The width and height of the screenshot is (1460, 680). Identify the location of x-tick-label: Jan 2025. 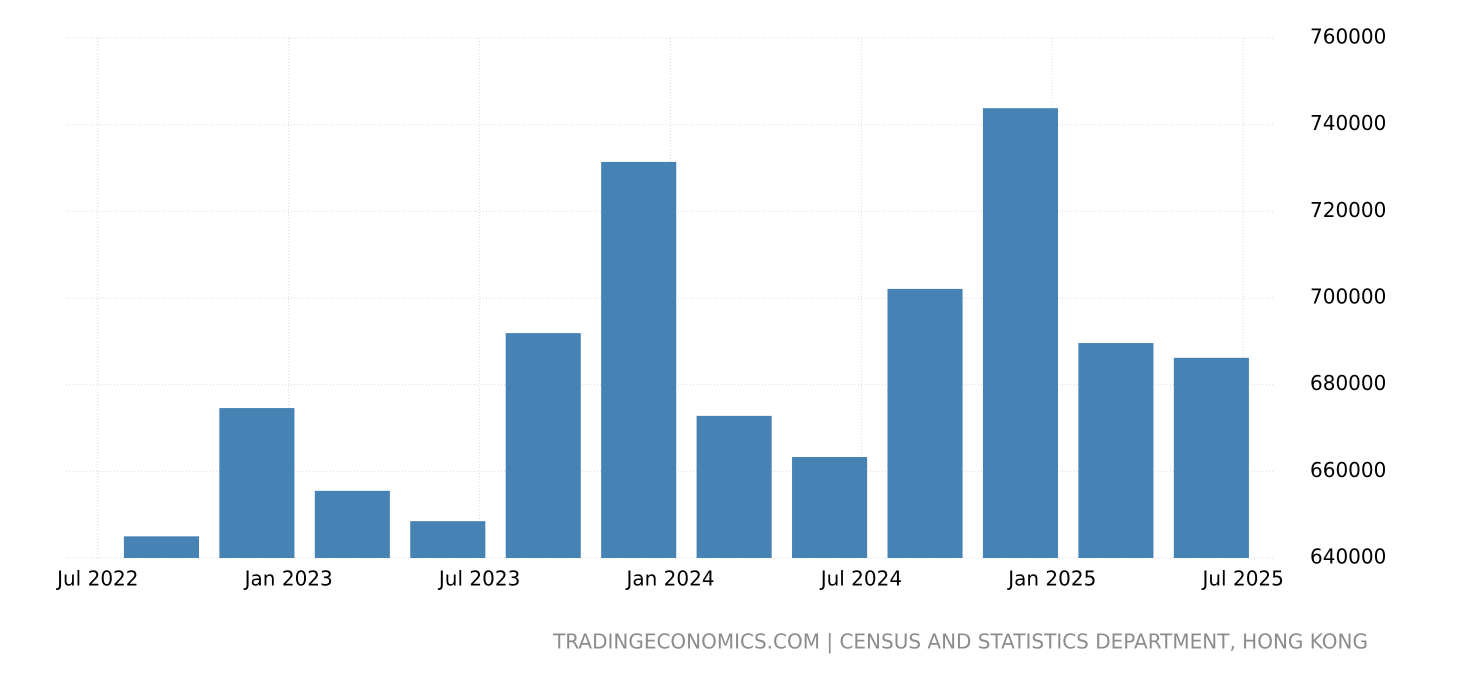
(1051, 579).